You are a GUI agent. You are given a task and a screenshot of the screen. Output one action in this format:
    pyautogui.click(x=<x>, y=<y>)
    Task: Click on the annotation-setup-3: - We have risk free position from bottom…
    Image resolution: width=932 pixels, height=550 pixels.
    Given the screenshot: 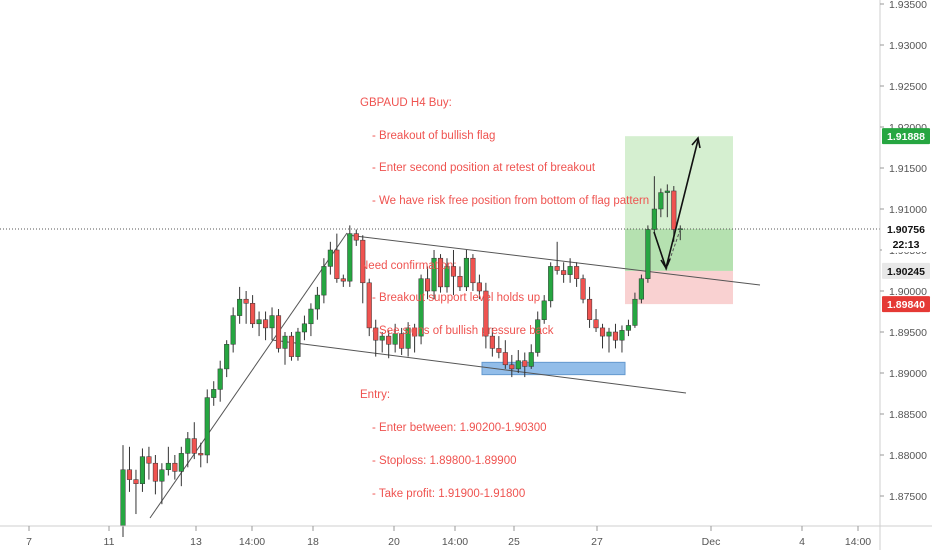 What is the action you would take?
    pyautogui.click(x=511, y=200)
    